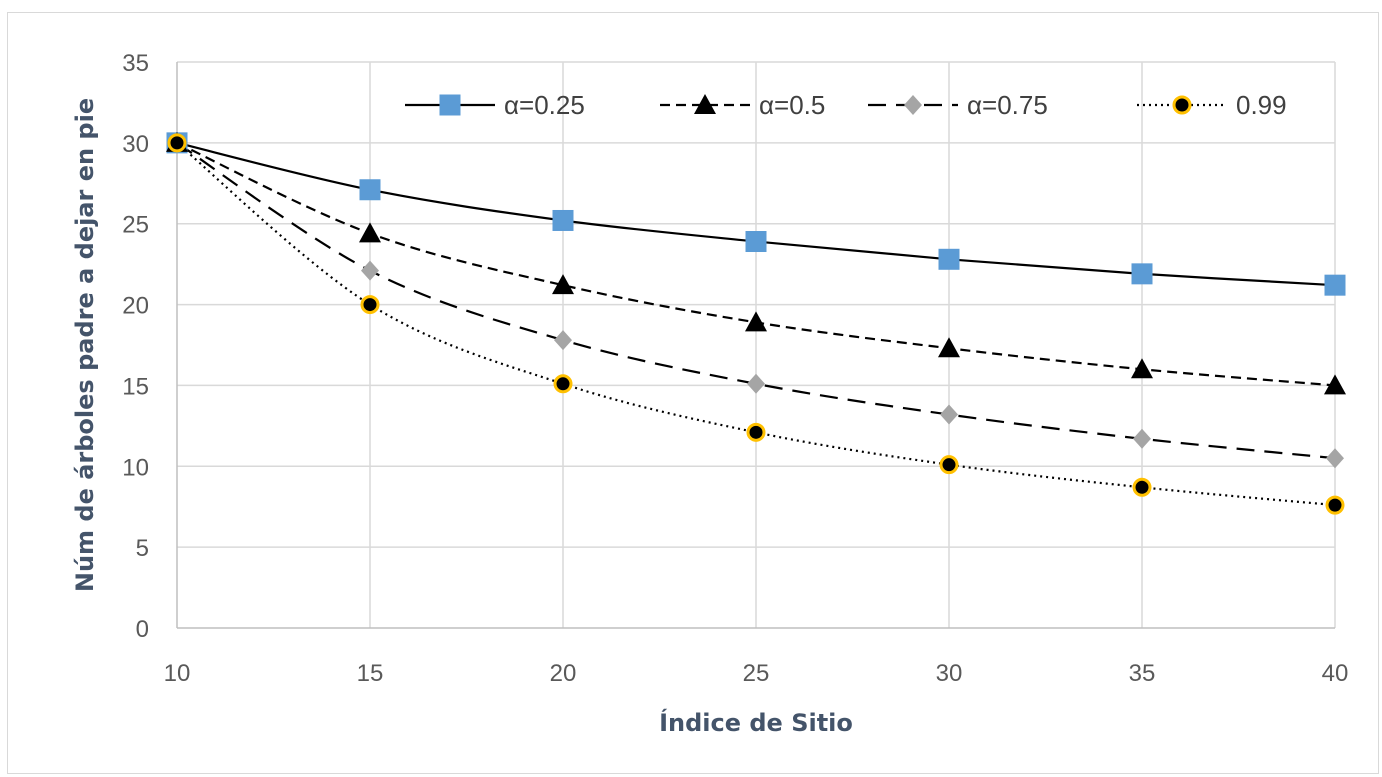 Image resolution: width=1382 pixels, height=777 pixels. Describe the element at coordinates (756, 673) in the screenshot. I see `x-tick-label: 25` at that location.